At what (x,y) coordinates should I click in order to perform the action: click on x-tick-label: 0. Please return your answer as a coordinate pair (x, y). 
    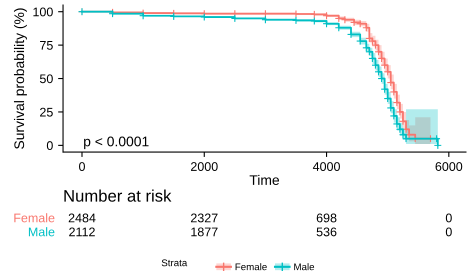
    Looking at the image, I should click on (82, 166).